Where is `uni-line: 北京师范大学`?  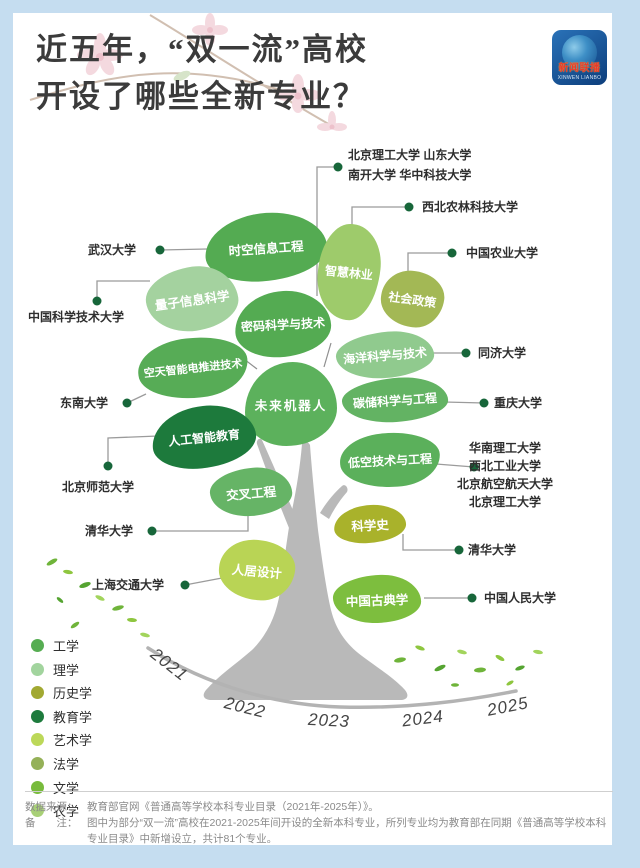
uni-line: 北京师范大学 is located at coordinates (98, 487).